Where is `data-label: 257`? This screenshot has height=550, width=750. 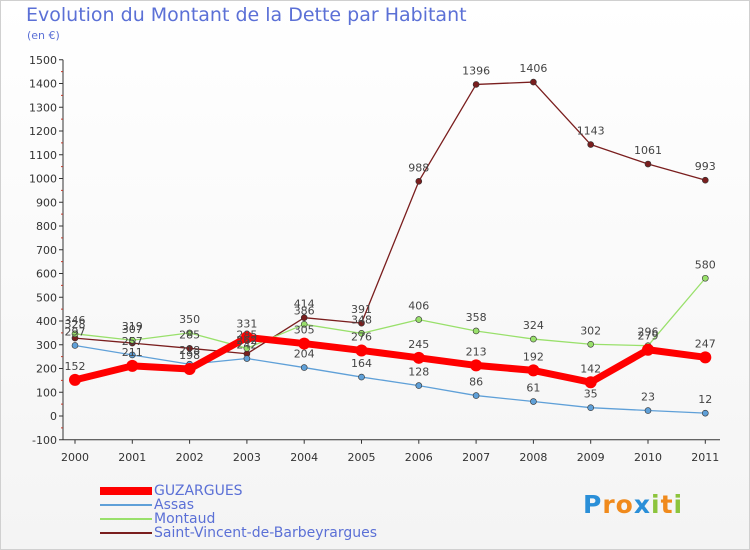
data-label: 257 is located at coordinates (132, 341).